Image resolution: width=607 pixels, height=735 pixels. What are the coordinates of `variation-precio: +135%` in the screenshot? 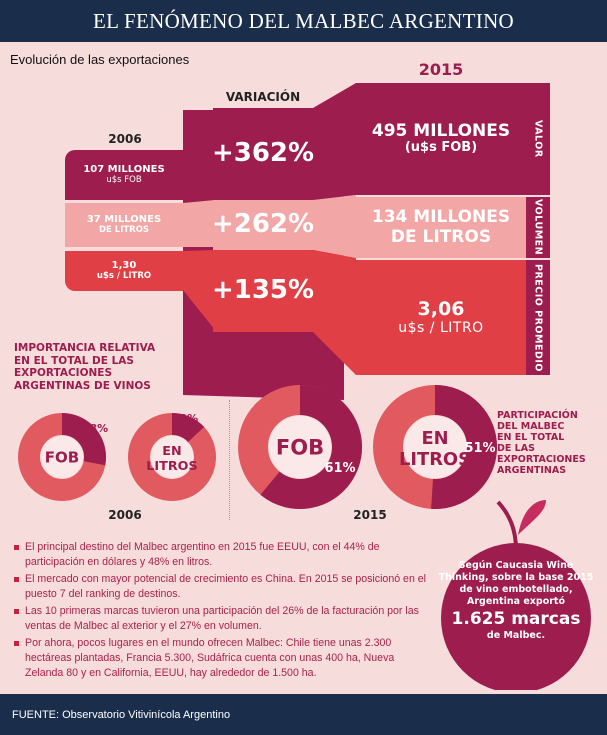 It's located at (263, 290).